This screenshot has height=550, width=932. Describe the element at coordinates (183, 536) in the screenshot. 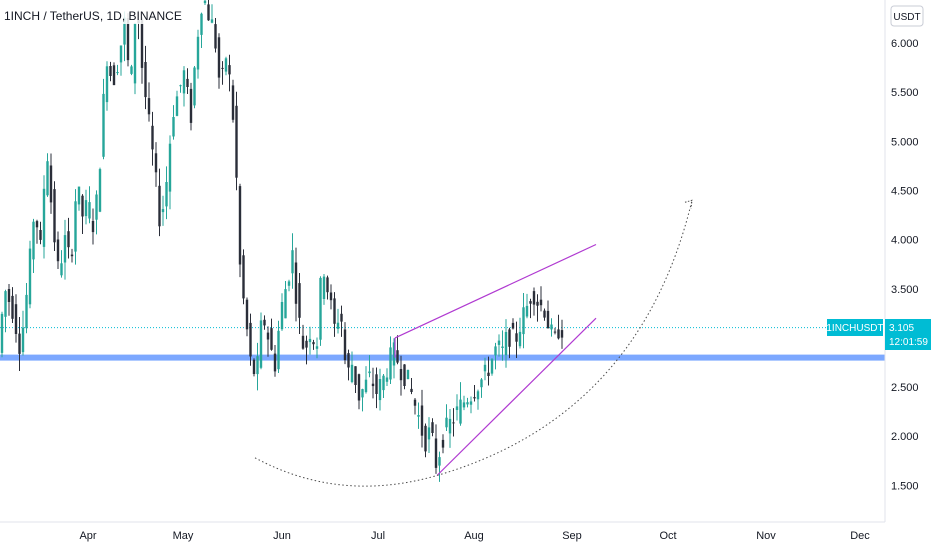

I see `time-axis-label: May` at that location.